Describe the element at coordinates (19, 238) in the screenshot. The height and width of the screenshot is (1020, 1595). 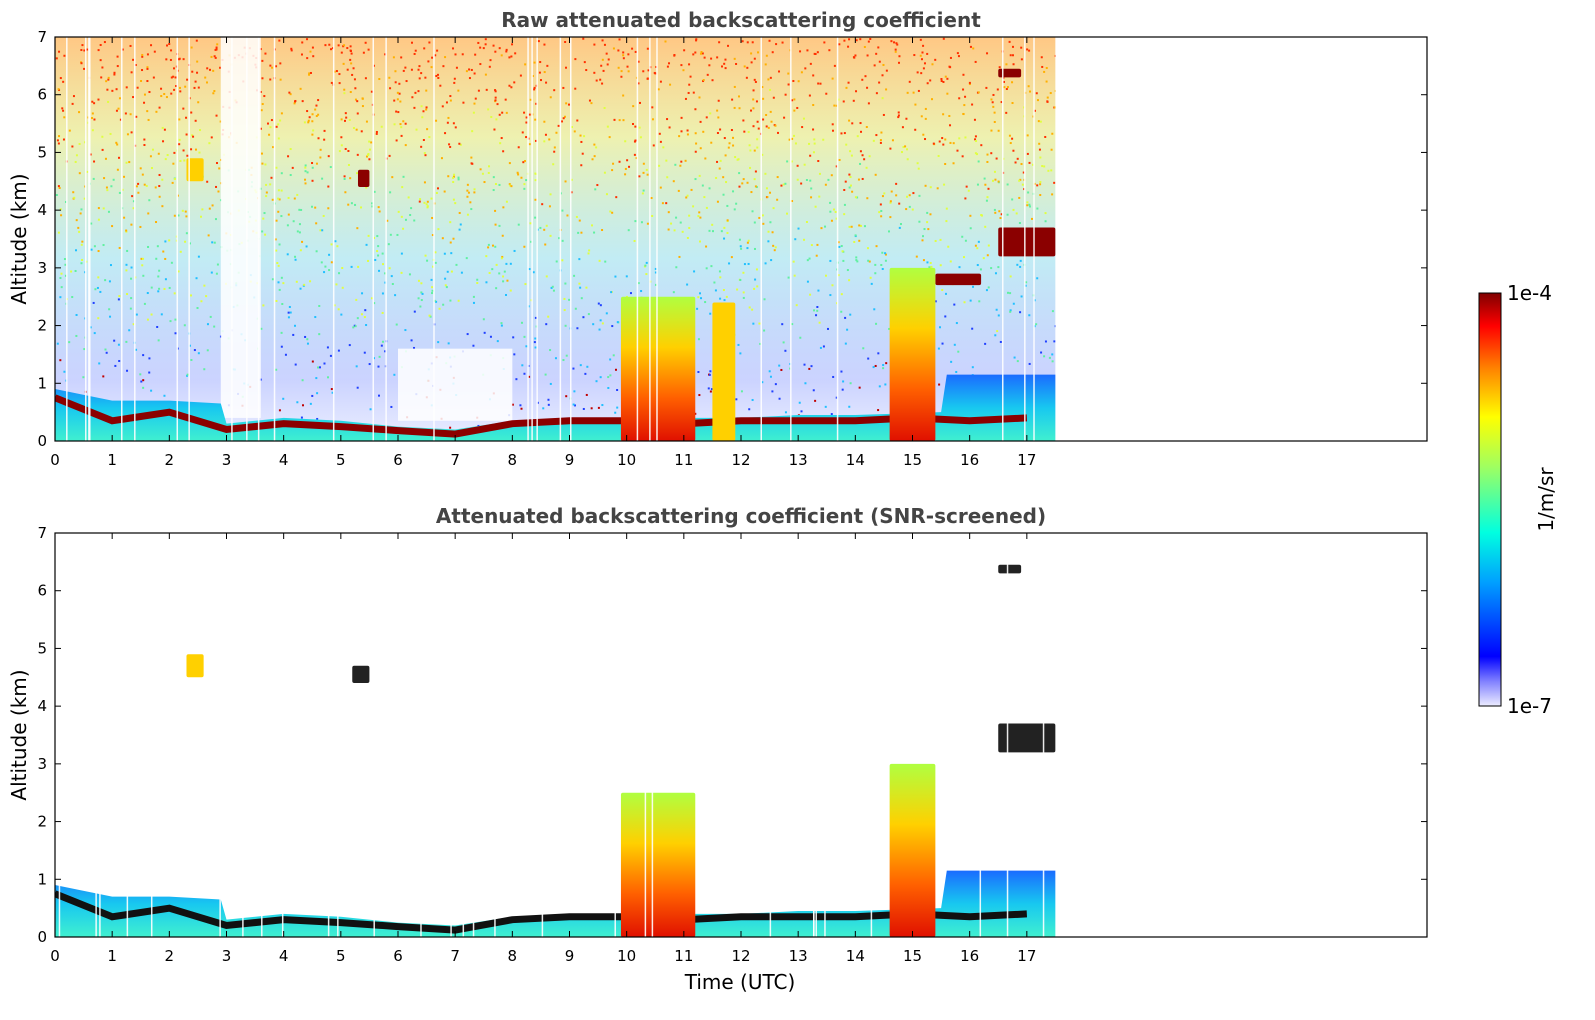
I see `y-axis-label: Altitude (km)` at that location.